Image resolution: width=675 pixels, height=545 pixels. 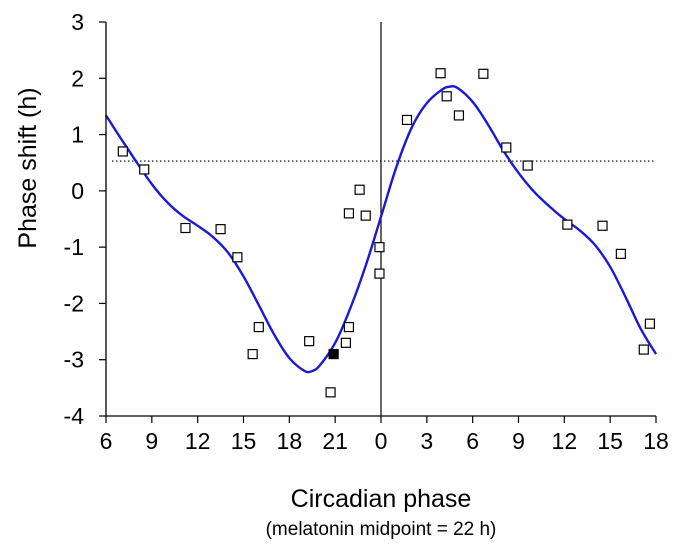 What do you see at coordinates (85, 219) in the screenshot?
I see `y-axis-ticks: 3 2 1 0 -1 -2 -3 -4` at bounding box center [85, 219].